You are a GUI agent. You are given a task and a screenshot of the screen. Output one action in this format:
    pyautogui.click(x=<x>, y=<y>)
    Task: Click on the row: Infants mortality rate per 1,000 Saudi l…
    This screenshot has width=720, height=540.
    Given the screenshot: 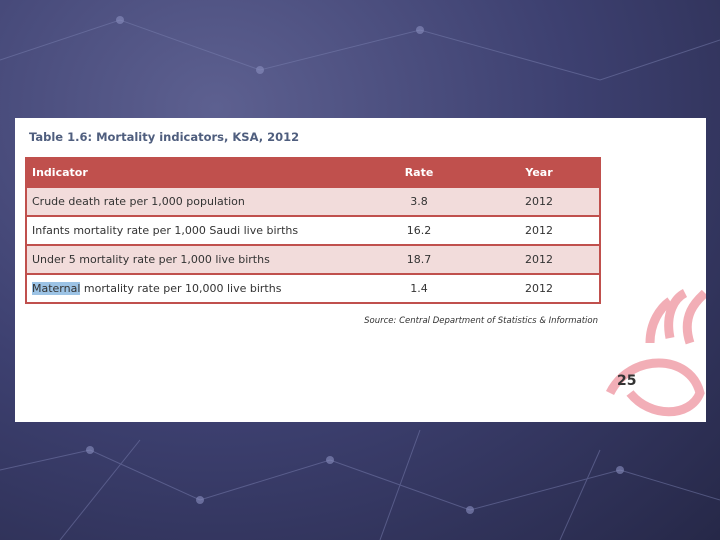 What is the action you would take?
    pyautogui.click(x=313, y=230)
    